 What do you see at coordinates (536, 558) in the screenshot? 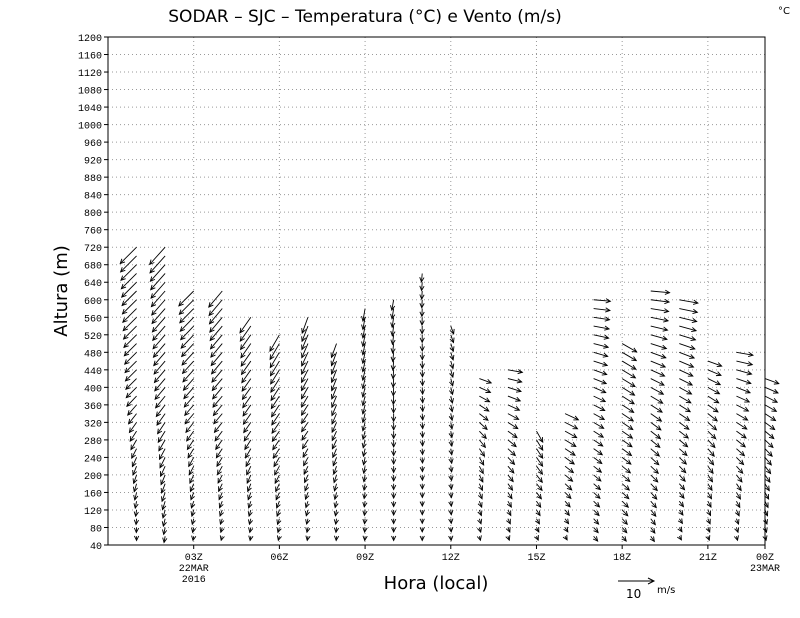
I see `x-tick-label: 15Z` at bounding box center [536, 558].